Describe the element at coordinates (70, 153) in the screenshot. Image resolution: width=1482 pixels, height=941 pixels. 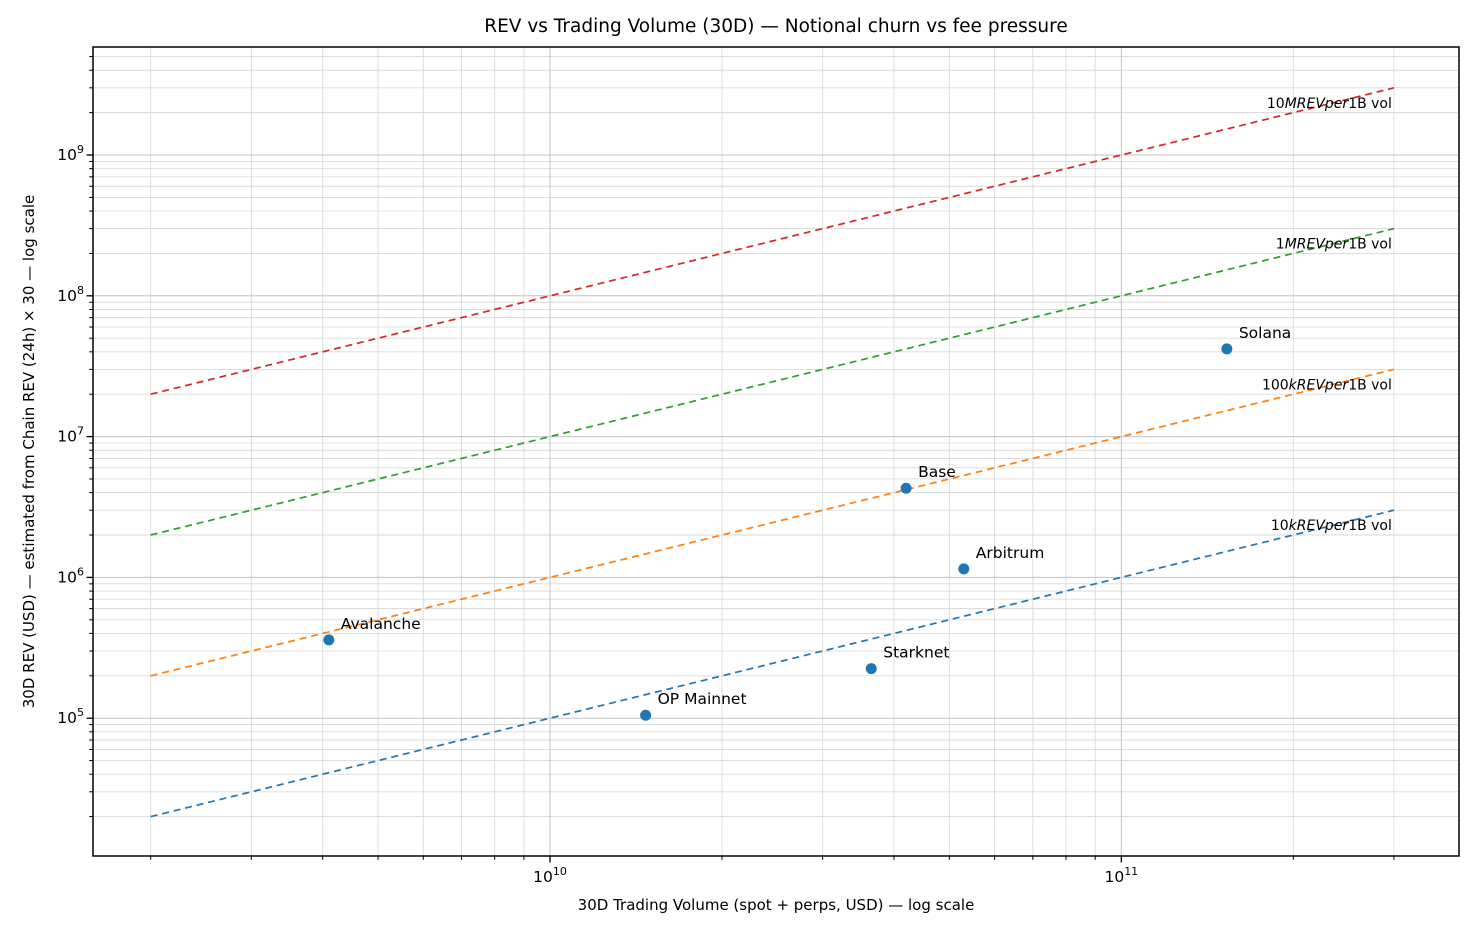
I see `y-tick-label: 10⁹` at that location.